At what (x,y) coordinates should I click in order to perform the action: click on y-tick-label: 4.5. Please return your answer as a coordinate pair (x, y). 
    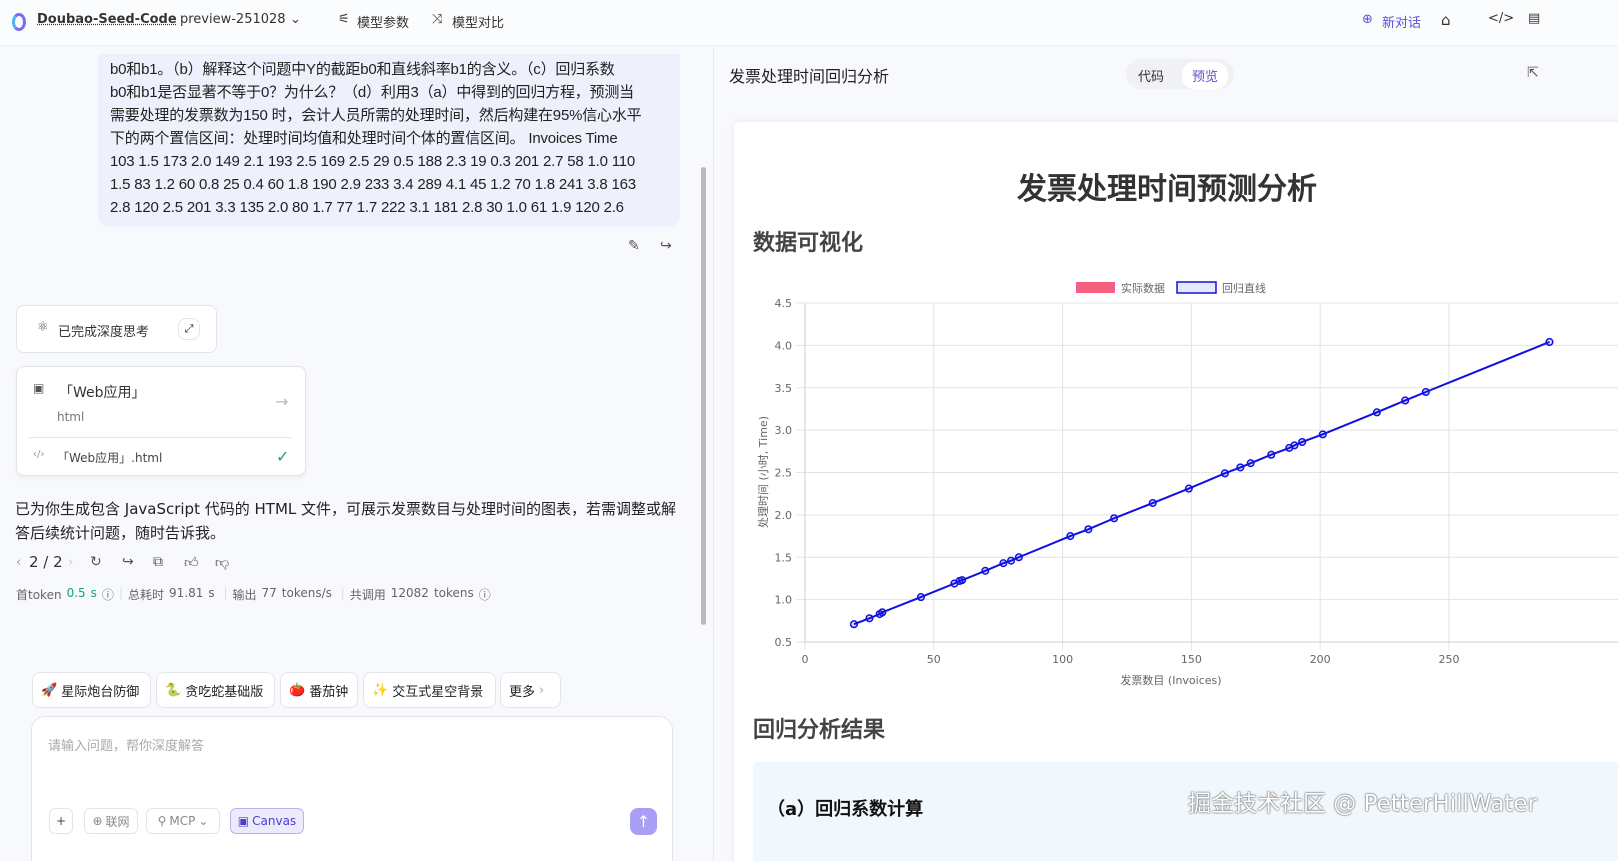
    Looking at the image, I should click on (784, 303).